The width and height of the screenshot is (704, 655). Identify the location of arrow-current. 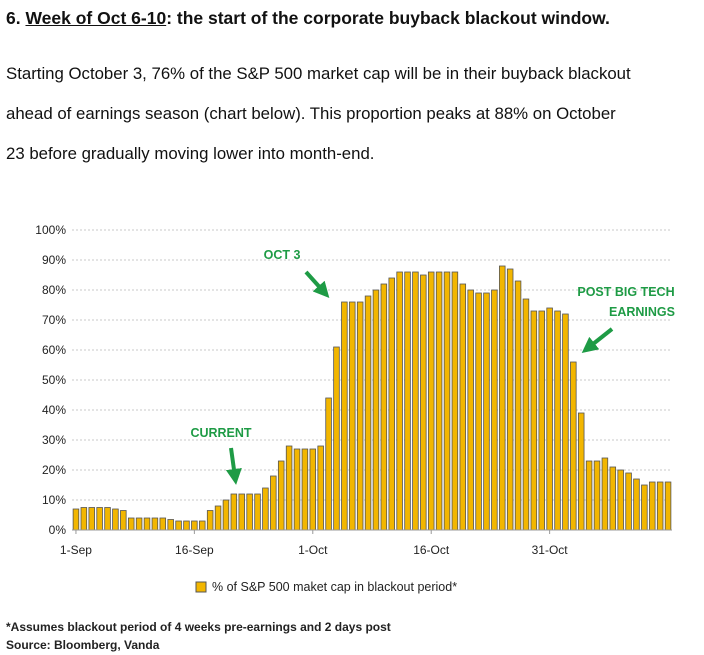
(233, 466).